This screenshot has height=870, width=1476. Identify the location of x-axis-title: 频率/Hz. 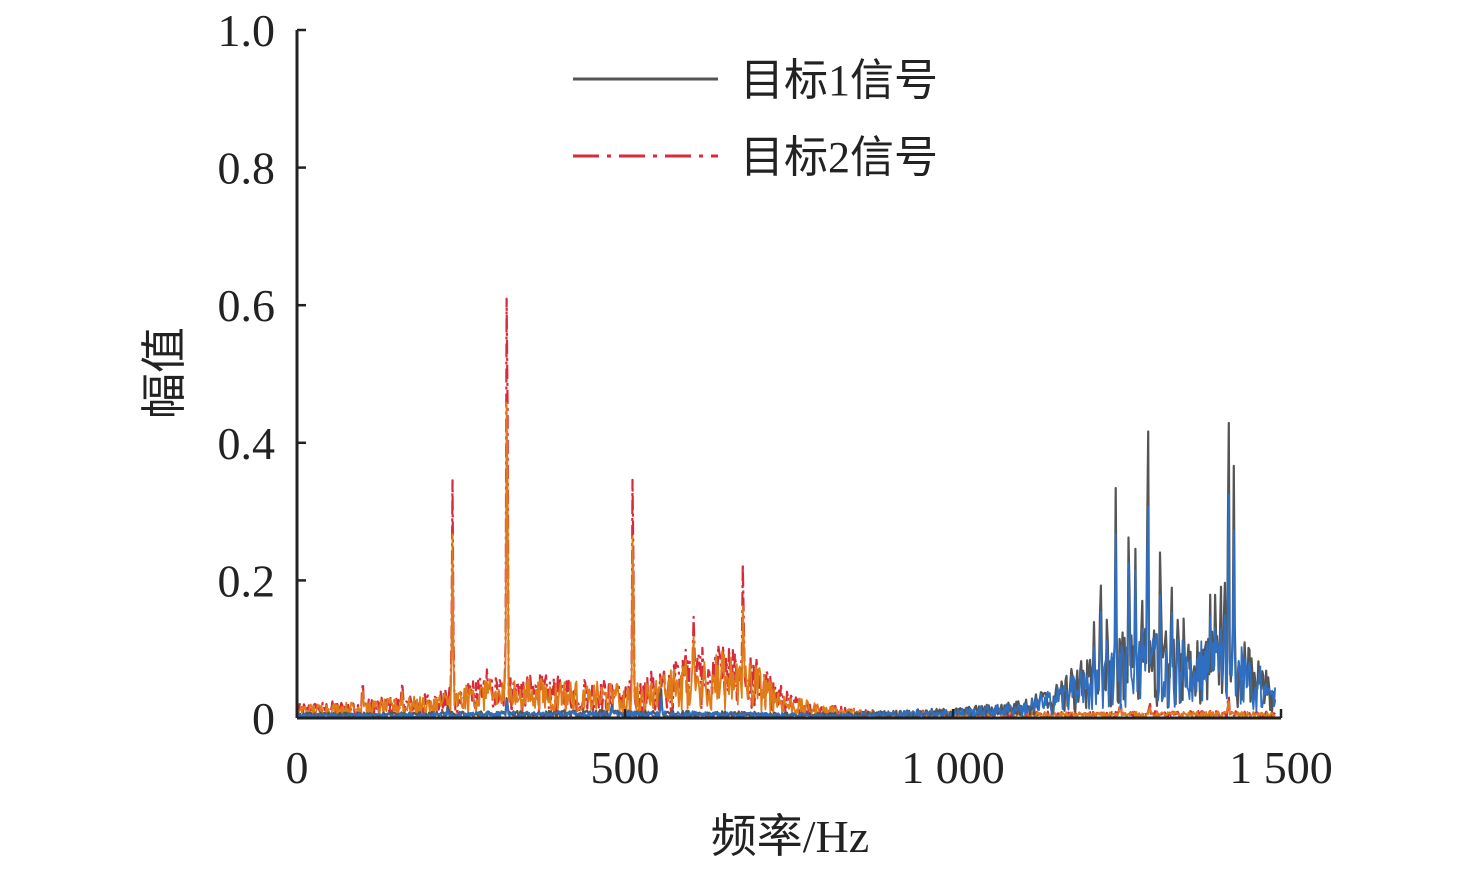
(790, 836).